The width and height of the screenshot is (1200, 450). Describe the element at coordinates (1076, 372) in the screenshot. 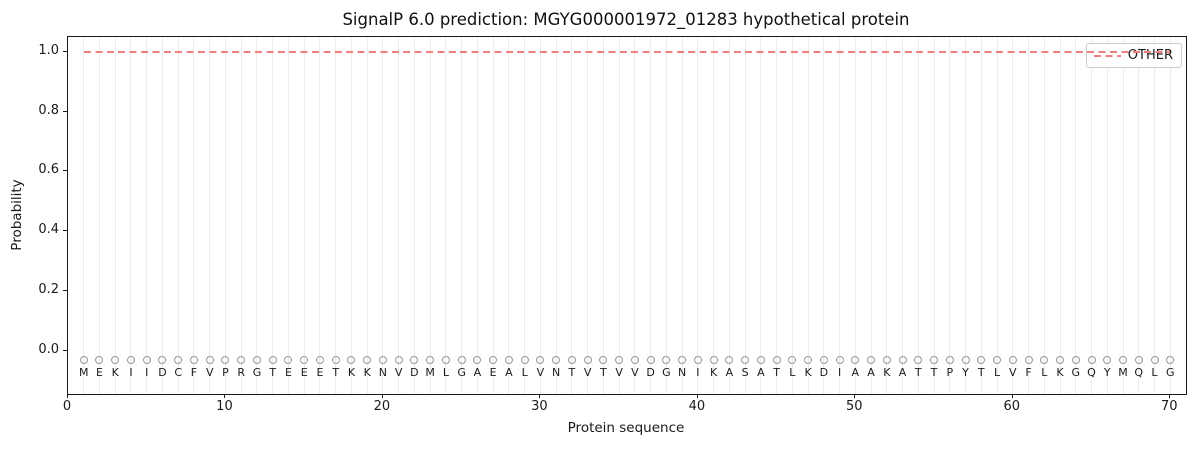

I see `residue-letter: G` at that location.